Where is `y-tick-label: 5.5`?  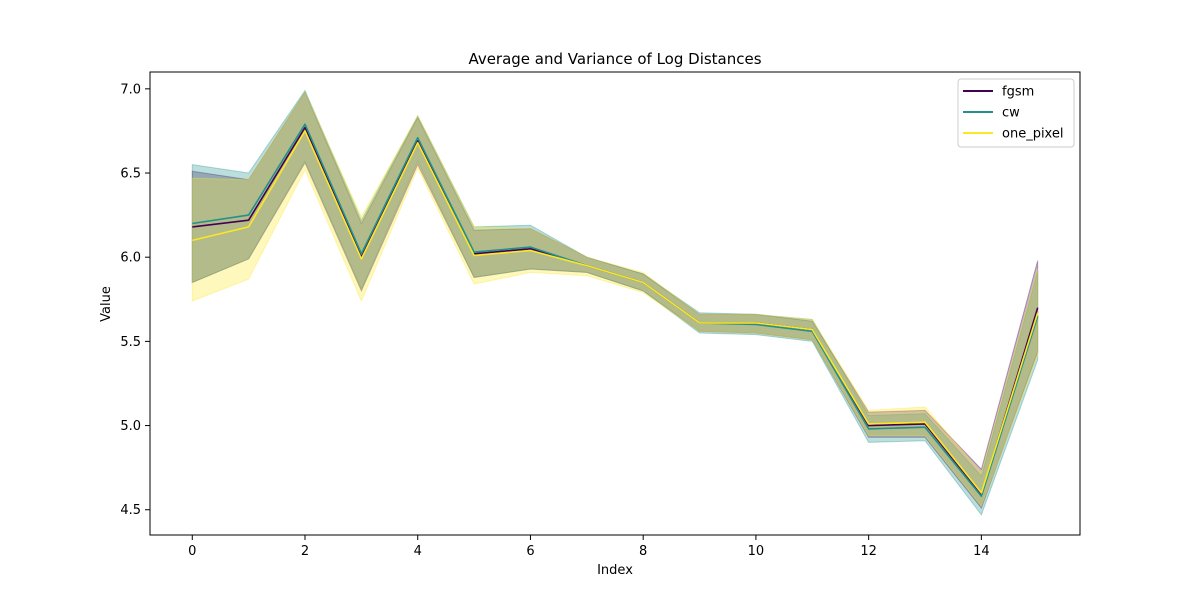 y-tick-label: 5.5 is located at coordinates (130, 342).